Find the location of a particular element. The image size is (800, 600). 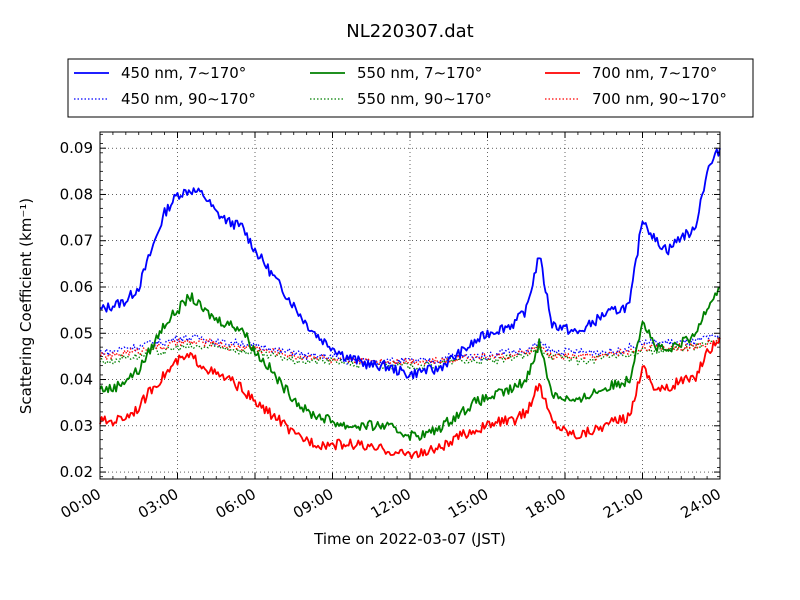

legend-label: 450 nm, 7∼170° is located at coordinates (183, 73).